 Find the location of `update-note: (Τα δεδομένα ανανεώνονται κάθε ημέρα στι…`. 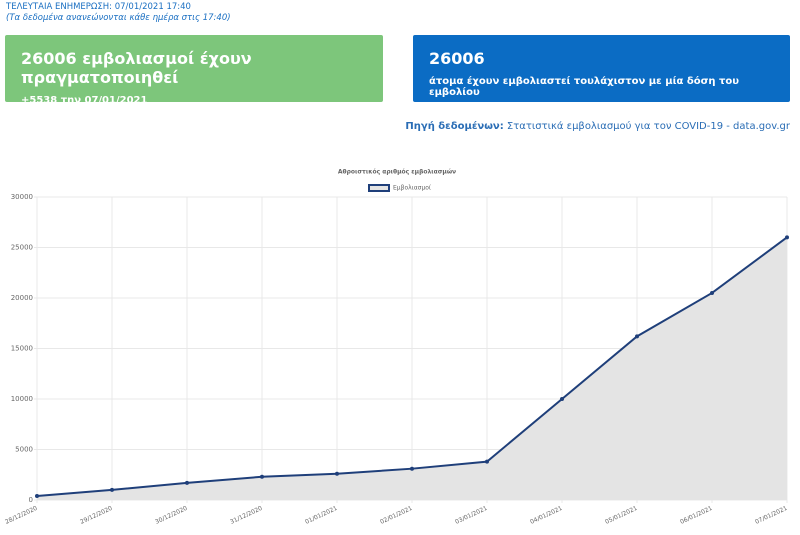

update-note: (Τα δεδομένα ανανεώνονται κάθε ημέρα στι… is located at coordinates (118, 18).